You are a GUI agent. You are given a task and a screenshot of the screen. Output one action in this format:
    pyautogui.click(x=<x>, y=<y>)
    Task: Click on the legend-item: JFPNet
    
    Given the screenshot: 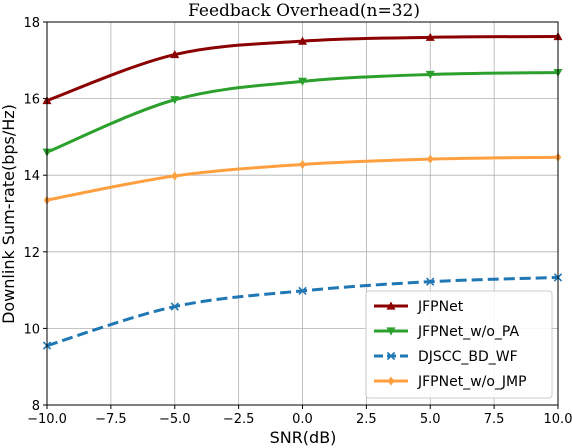 What is the action you would take?
    pyautogui.click(x=419, y=307)
    